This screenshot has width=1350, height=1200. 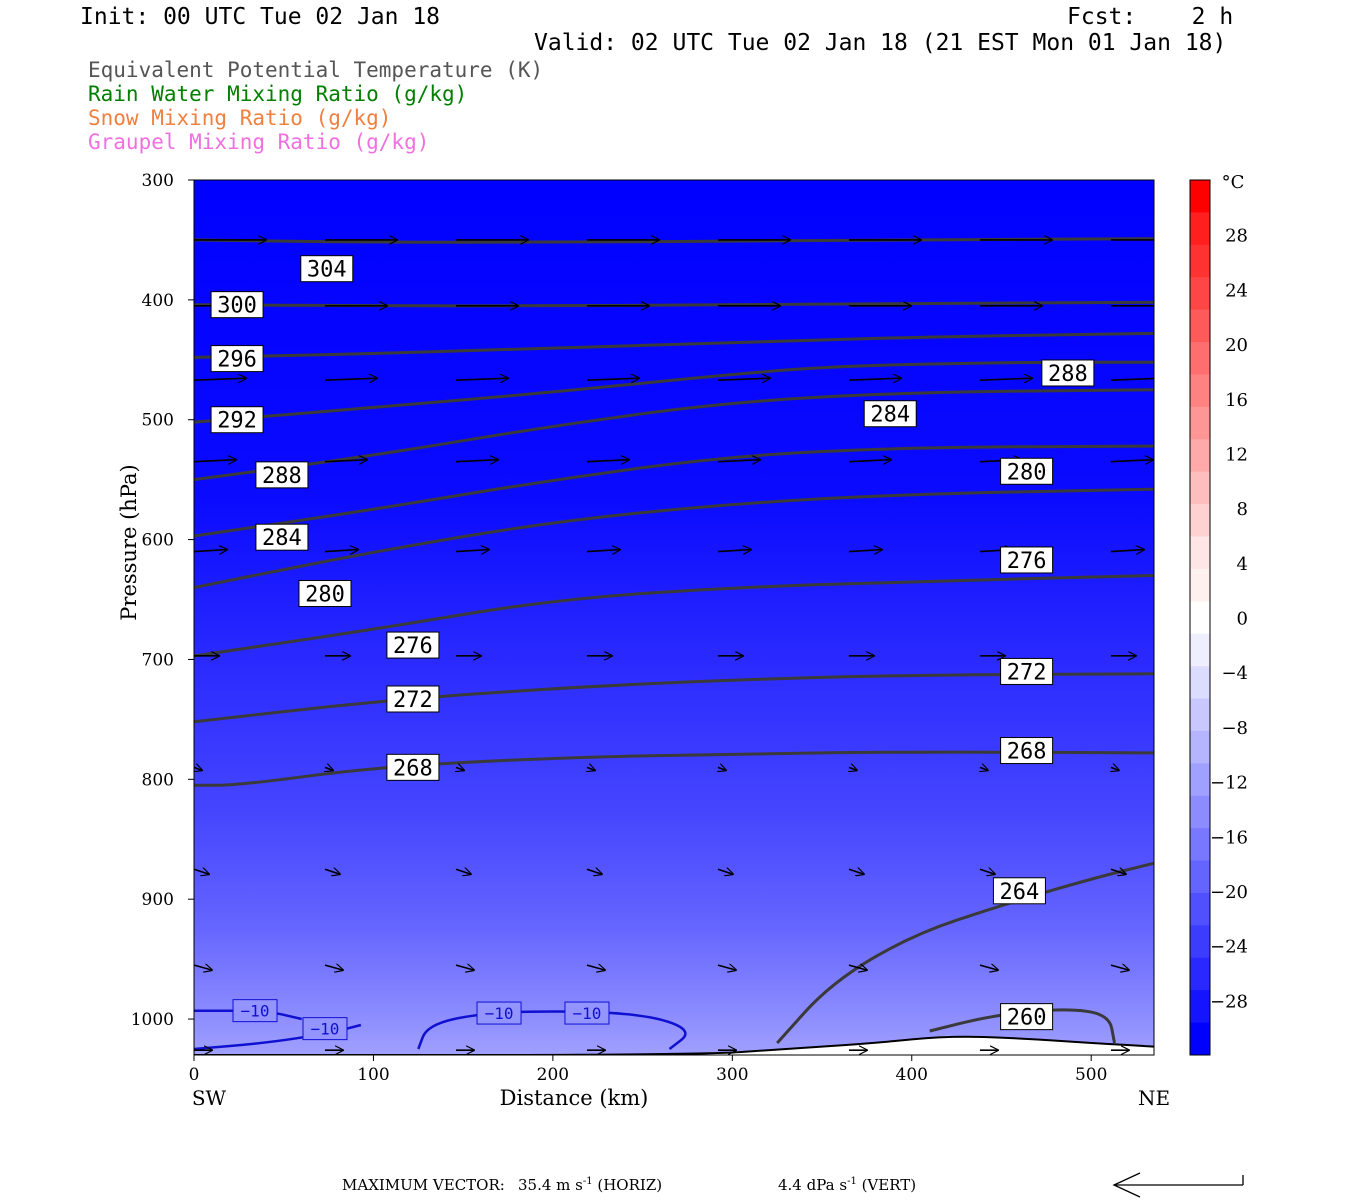 I want to click on colorbar-tick-label: 28, so click(x=1236, y=236).